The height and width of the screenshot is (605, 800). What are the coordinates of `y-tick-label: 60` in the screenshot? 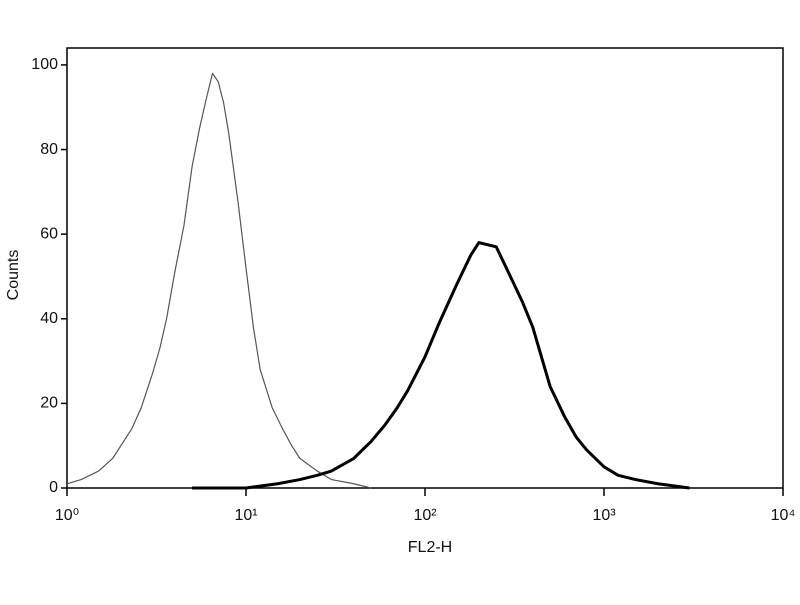 It's located at (49, 233).